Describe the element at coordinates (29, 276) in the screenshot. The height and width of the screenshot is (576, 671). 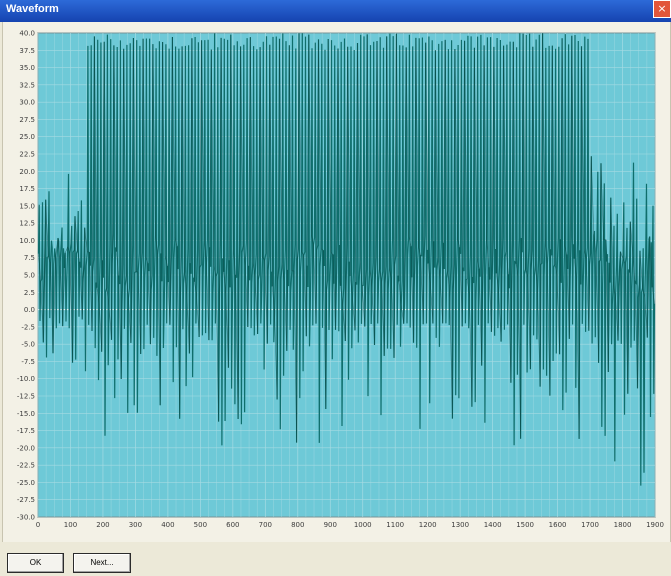
I see `y-tick-label: 5.0` at that location.